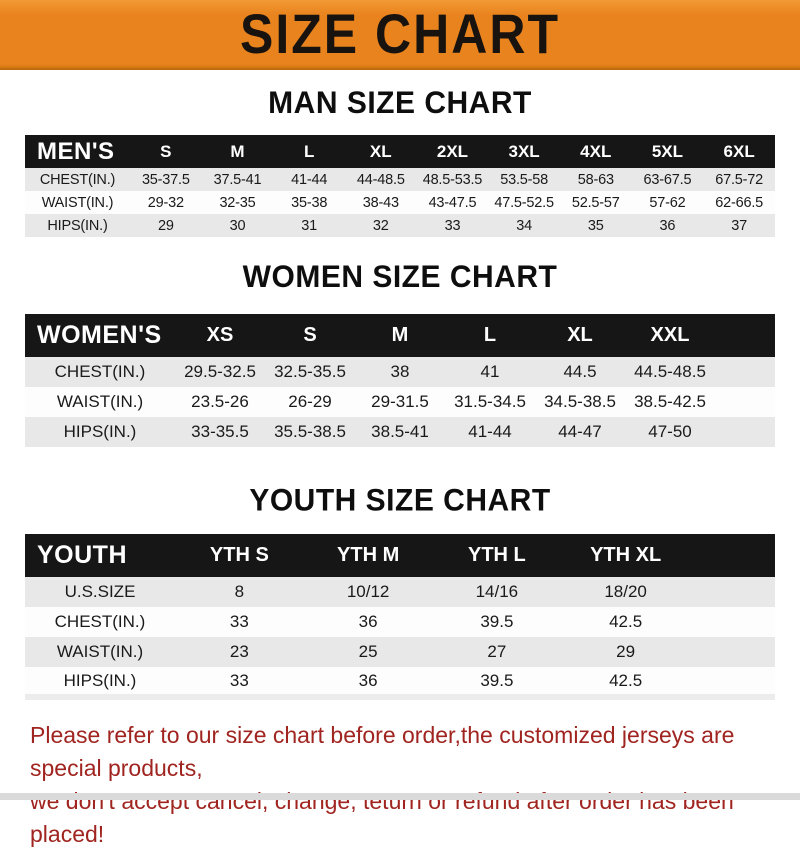 The image size is (800, 851). I want to click on table-header-row: MEN'S S M L XL 2XL 3XL 4XL 5XL 6XL, so click(400, 151).